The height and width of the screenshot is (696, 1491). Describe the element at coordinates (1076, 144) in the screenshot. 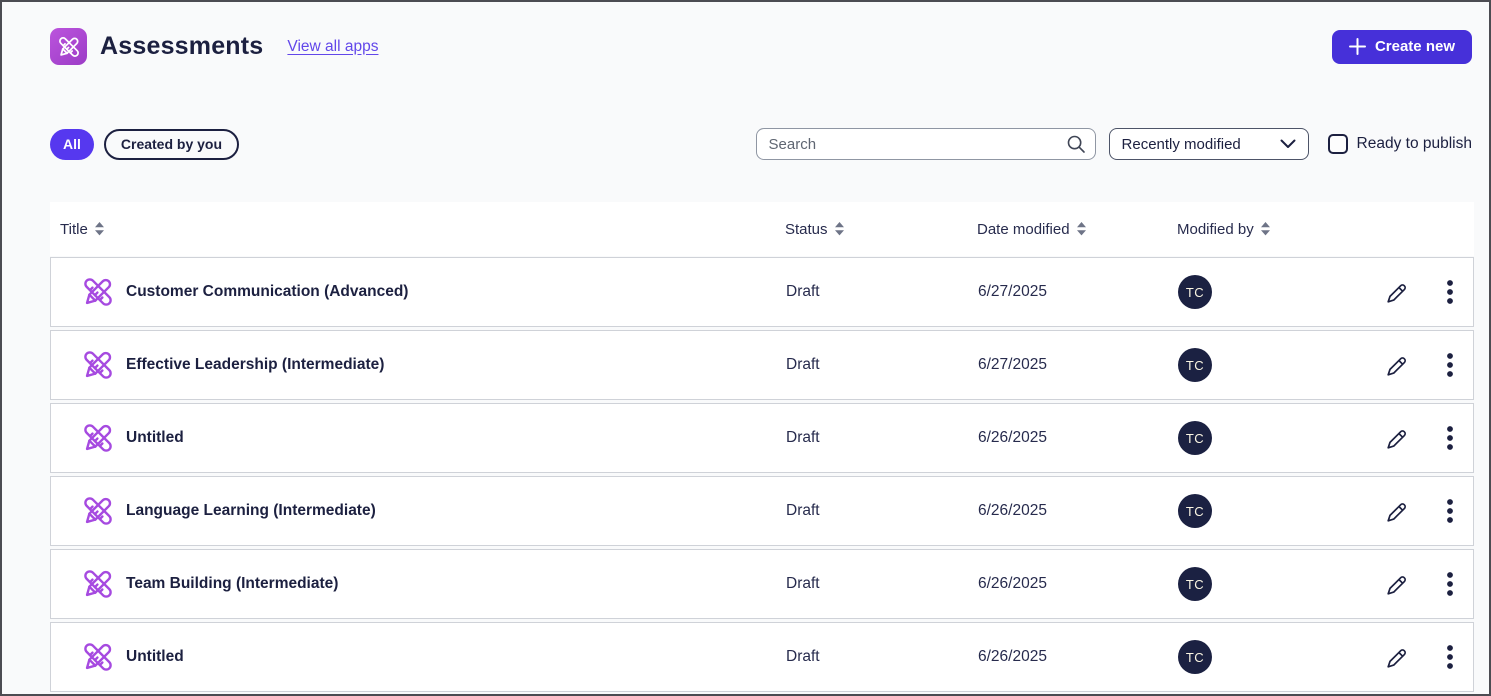

I see `search-icon` at that location.